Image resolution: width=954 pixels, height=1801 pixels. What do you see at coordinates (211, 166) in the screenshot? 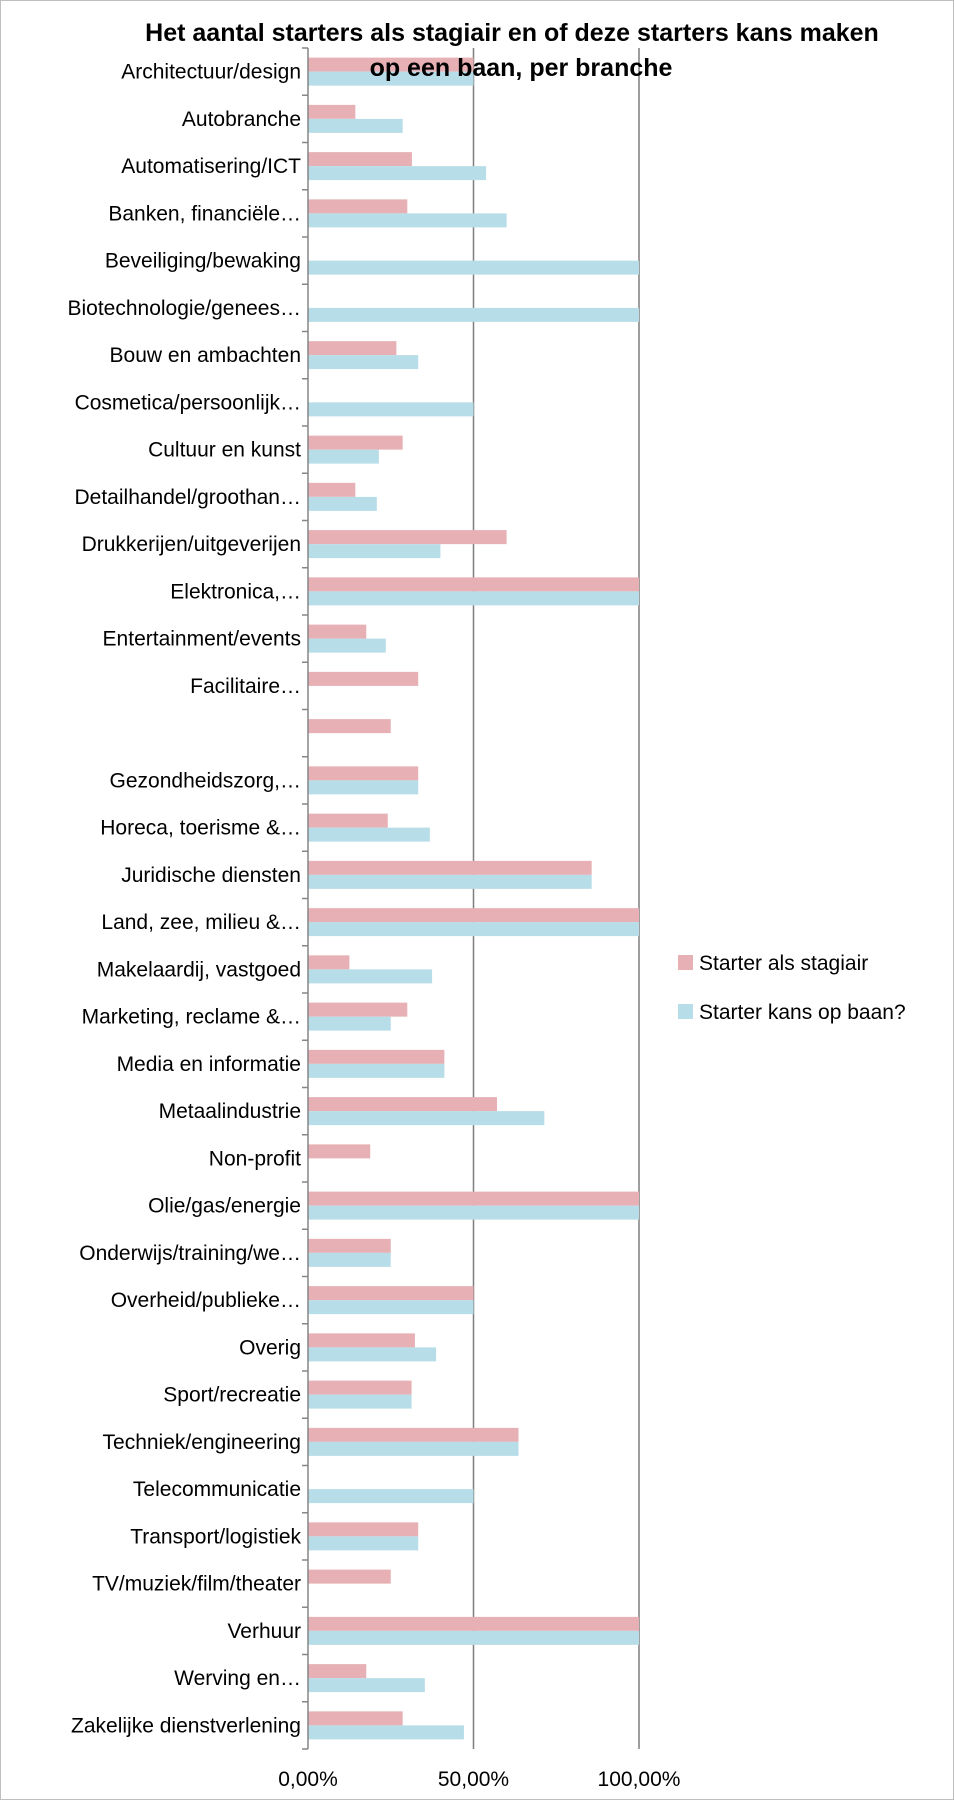
I see `category-label-2: Automatisering/ICT` at bounding box center [211, 166].